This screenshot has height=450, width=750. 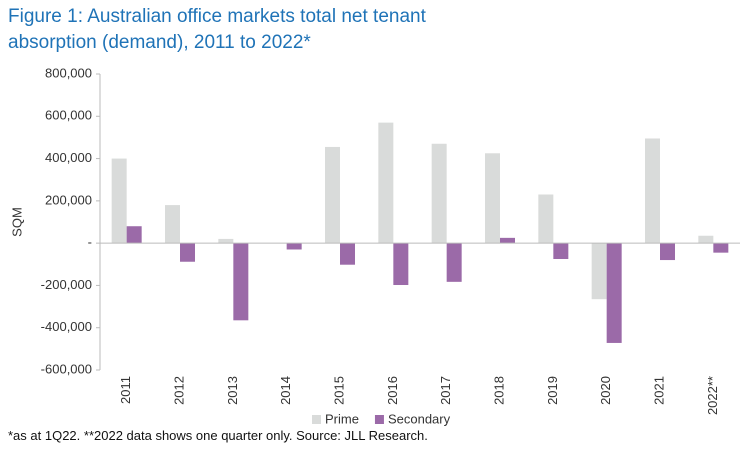 What do you see at coordinates (68, 157) in the screenshot?
I see `y-tick-label: 400,000` at bounding box center [68, 157].